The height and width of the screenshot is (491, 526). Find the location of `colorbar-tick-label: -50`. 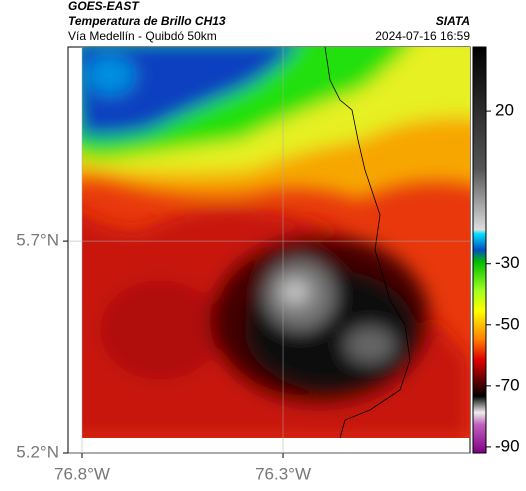

colorbar-tick-label: -50 is located at coordinates (507, 323).